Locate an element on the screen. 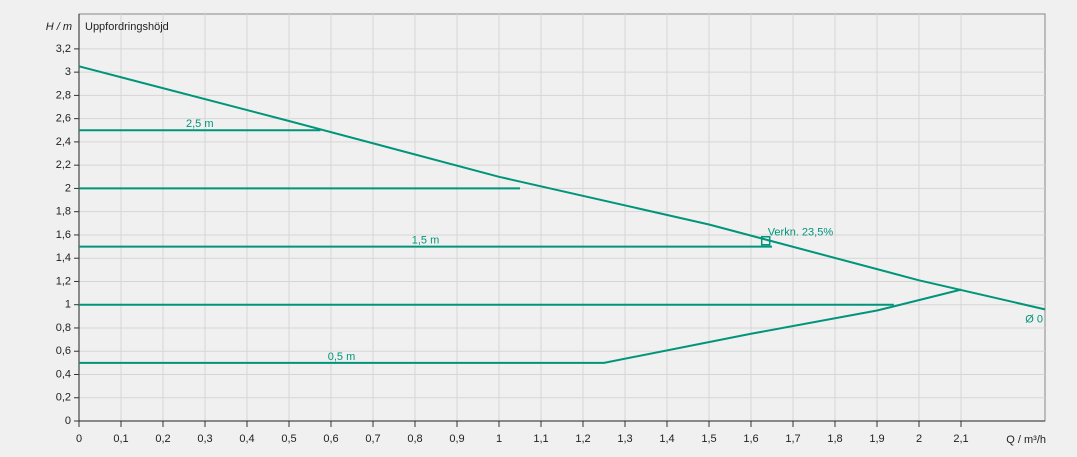  y-tick-label: 0,4 is located at coordinates (63, 374).